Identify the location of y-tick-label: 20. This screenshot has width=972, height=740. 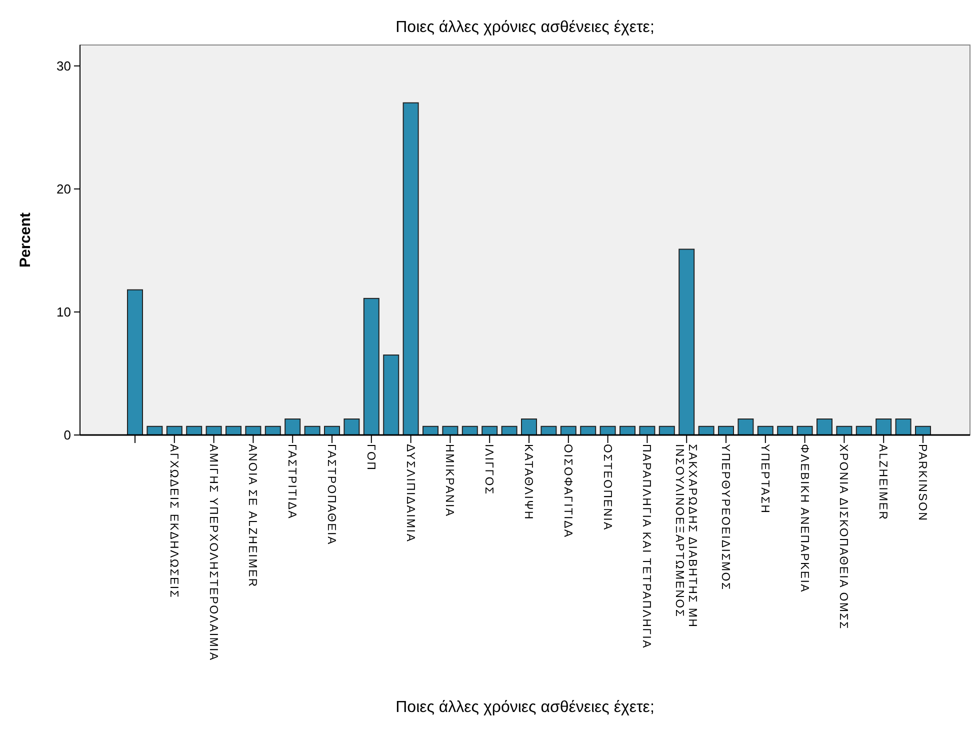
(63, 188).